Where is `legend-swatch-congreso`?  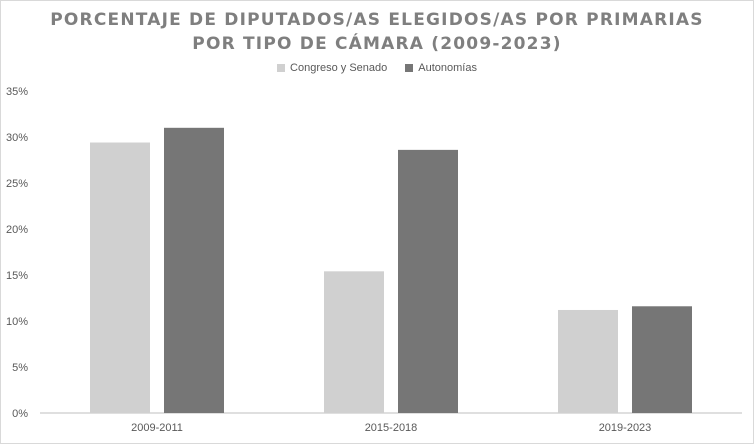
legend-swatch-congreso is located at coordinates (281, 68).